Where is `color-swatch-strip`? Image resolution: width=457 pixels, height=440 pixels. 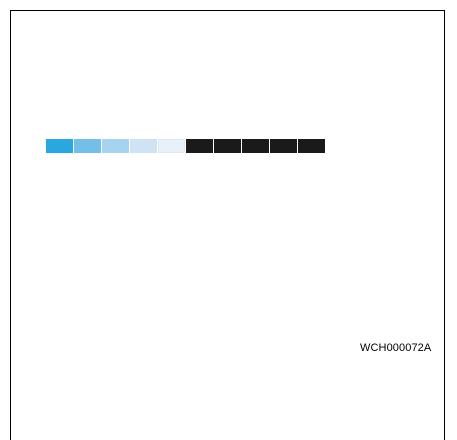 color-swatch-strip is located at coordinates (186, 146).